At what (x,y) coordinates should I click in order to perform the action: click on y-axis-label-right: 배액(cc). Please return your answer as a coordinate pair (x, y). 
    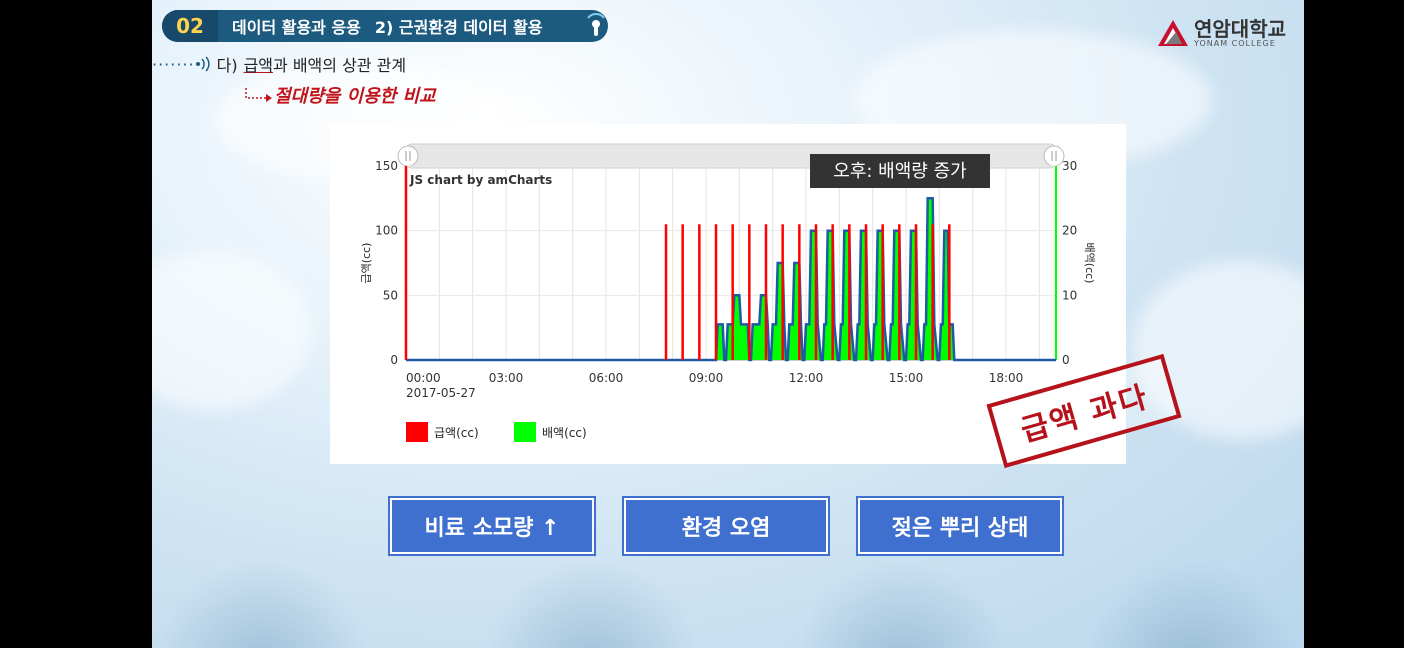
    Looking at the image, I should click on (1089, 263).